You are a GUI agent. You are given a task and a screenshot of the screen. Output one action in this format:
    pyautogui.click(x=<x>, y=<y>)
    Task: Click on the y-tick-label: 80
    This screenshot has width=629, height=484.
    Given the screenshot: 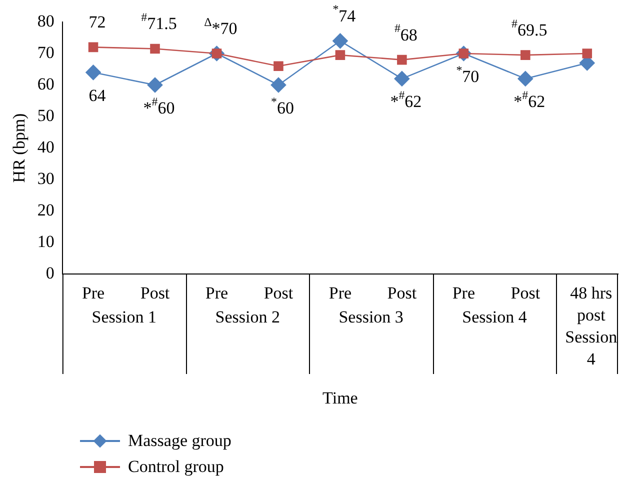 What is the action you would take?
    pyautogui.click(x=45, y=20)
    